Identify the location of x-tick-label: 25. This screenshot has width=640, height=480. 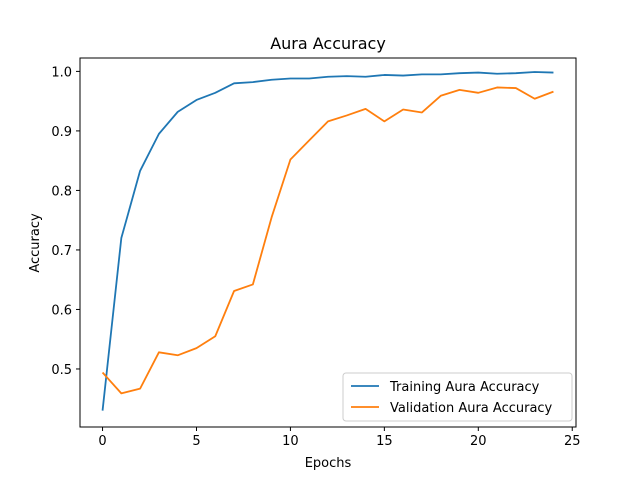
(572, 441).